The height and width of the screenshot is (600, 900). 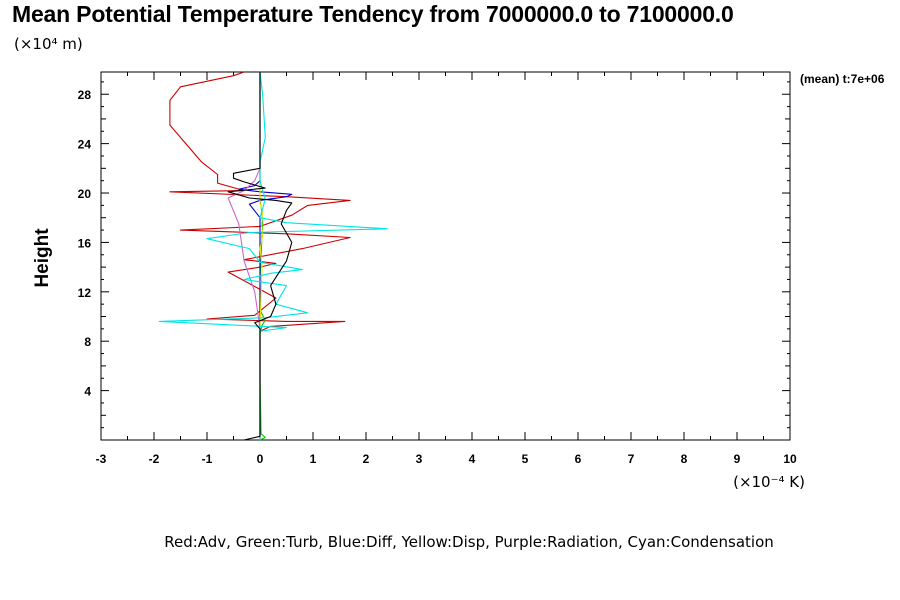 I want to click on x-tick-label: 2, so click(x=366, y=459).